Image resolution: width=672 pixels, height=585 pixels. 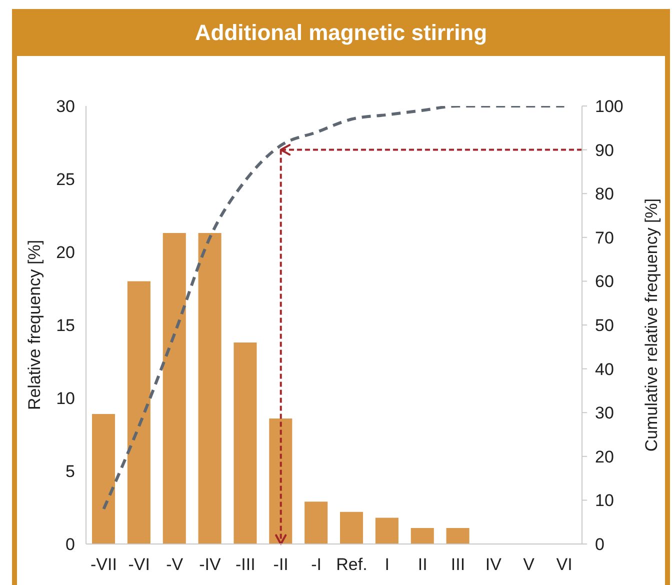 What do you see at coordinates (493, 564) in the screenshot?
I see `x-tick-label: IV` at bounding box center [493, 564].